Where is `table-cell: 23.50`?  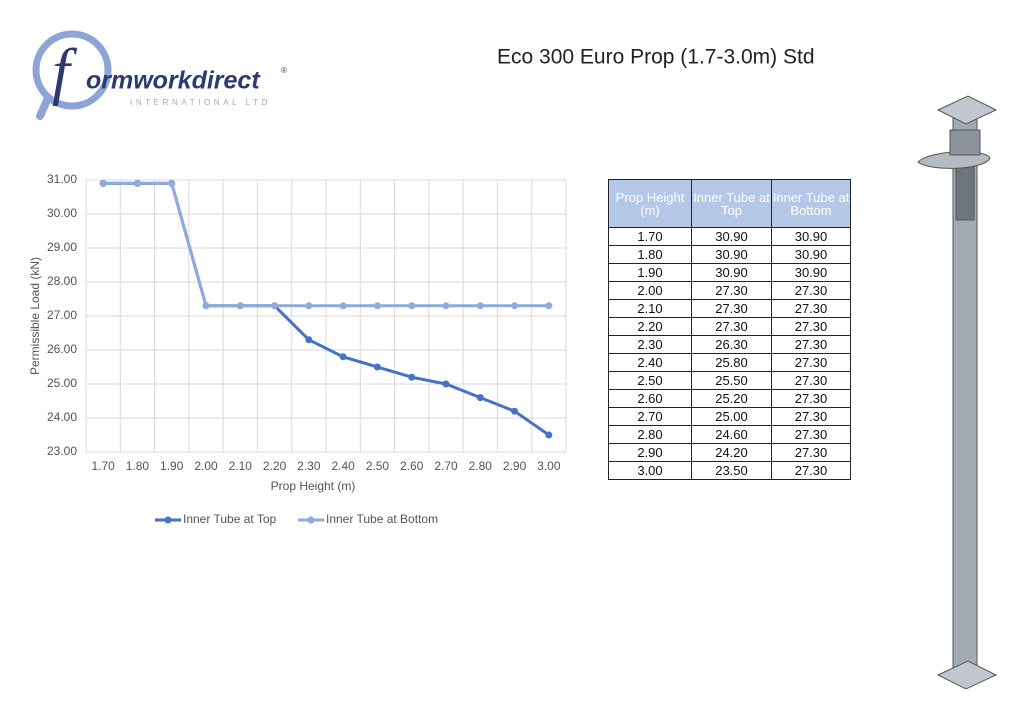
table-cell: 23.50 is located at coordinates (731, 470).